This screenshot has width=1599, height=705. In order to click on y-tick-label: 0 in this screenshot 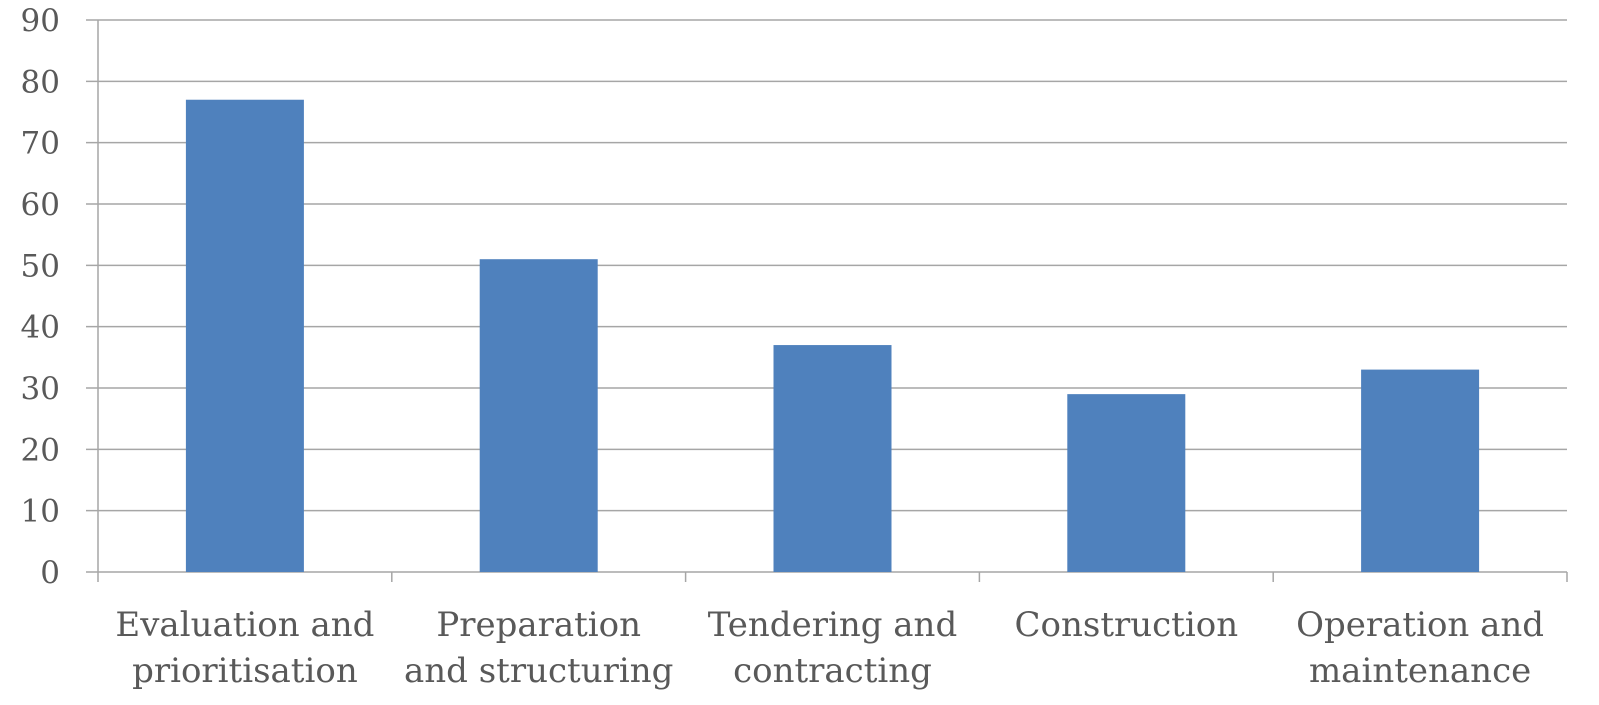, I will do `click(50, 573)`.